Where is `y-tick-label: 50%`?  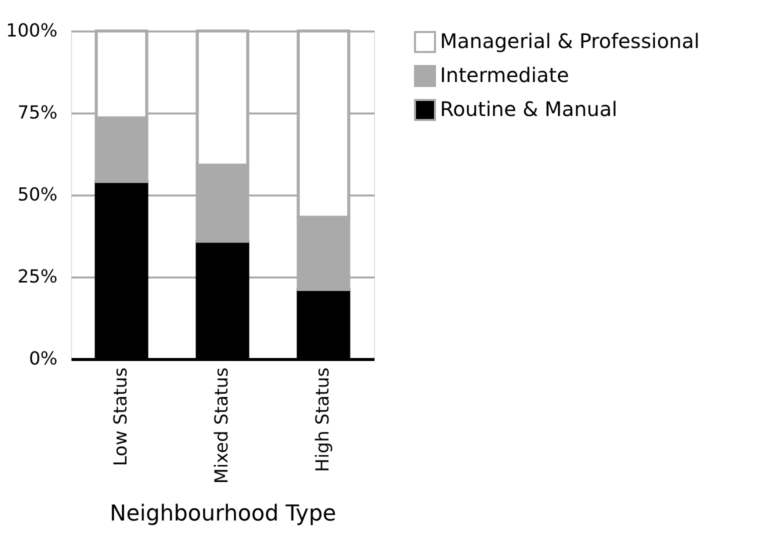 y-tick-label: 50% is located at coordinates (37, 195).